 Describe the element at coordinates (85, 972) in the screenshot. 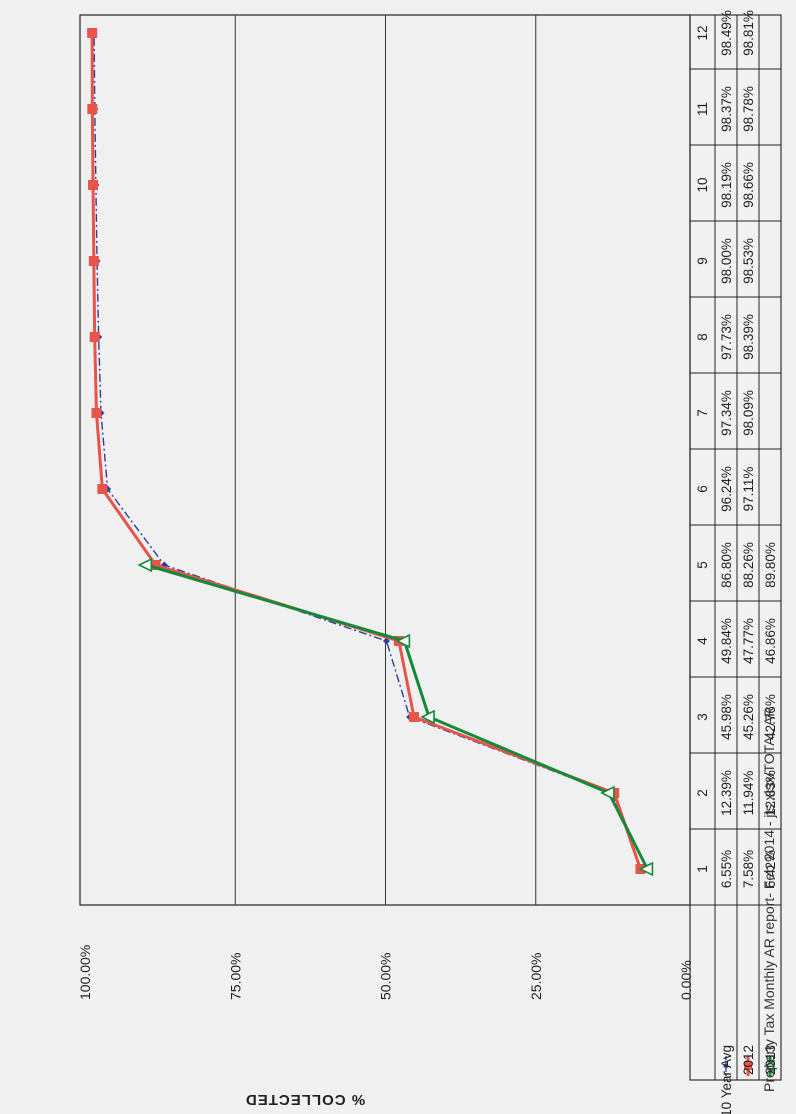

I see `y-tick-label: 100.00%` at that location.